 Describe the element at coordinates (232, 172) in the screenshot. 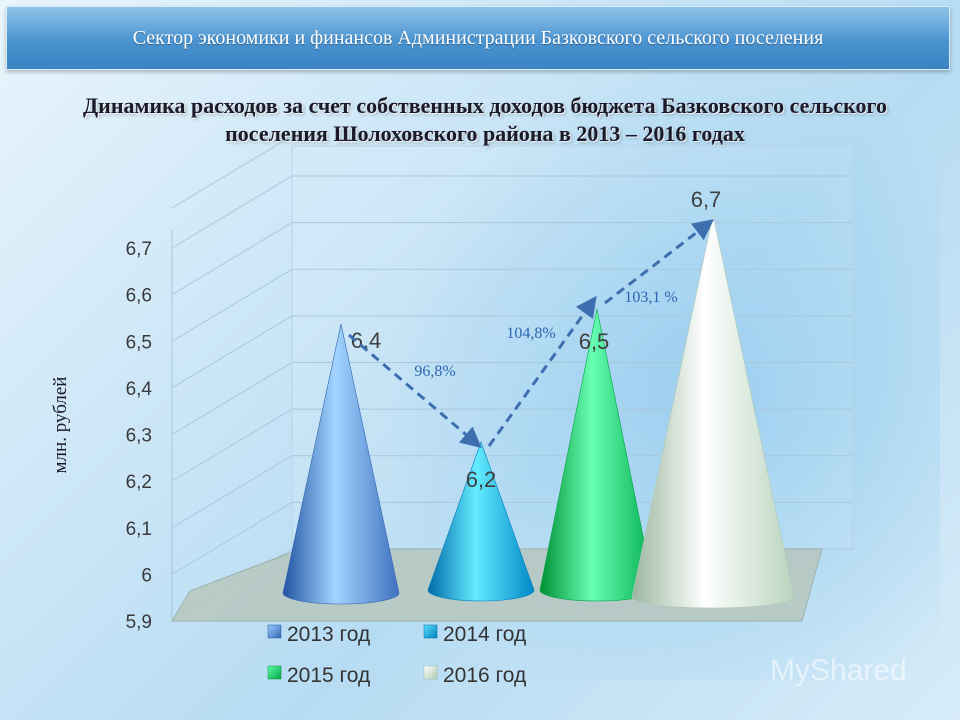

I see `depth-line` at that location.